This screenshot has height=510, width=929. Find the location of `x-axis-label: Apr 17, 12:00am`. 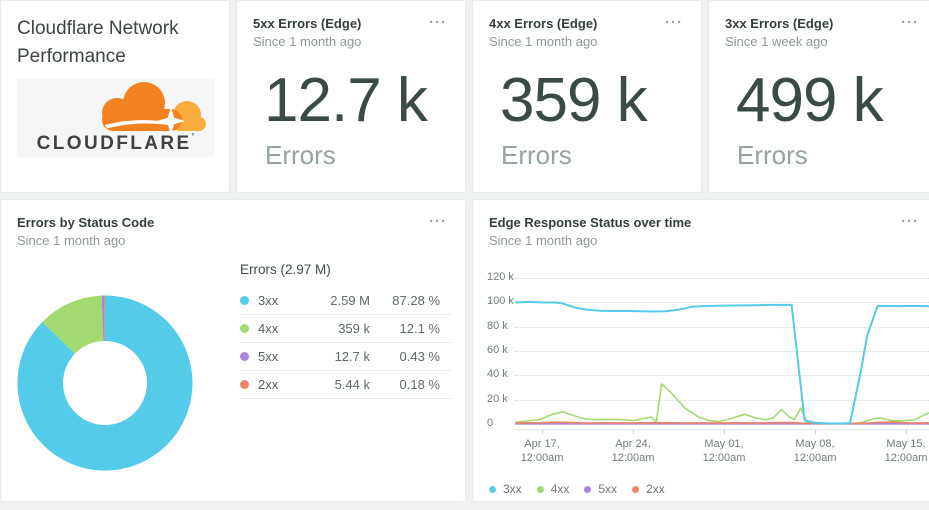

x-axis-label: Apr 17, 12:00am is located at coordinates (542, 451).